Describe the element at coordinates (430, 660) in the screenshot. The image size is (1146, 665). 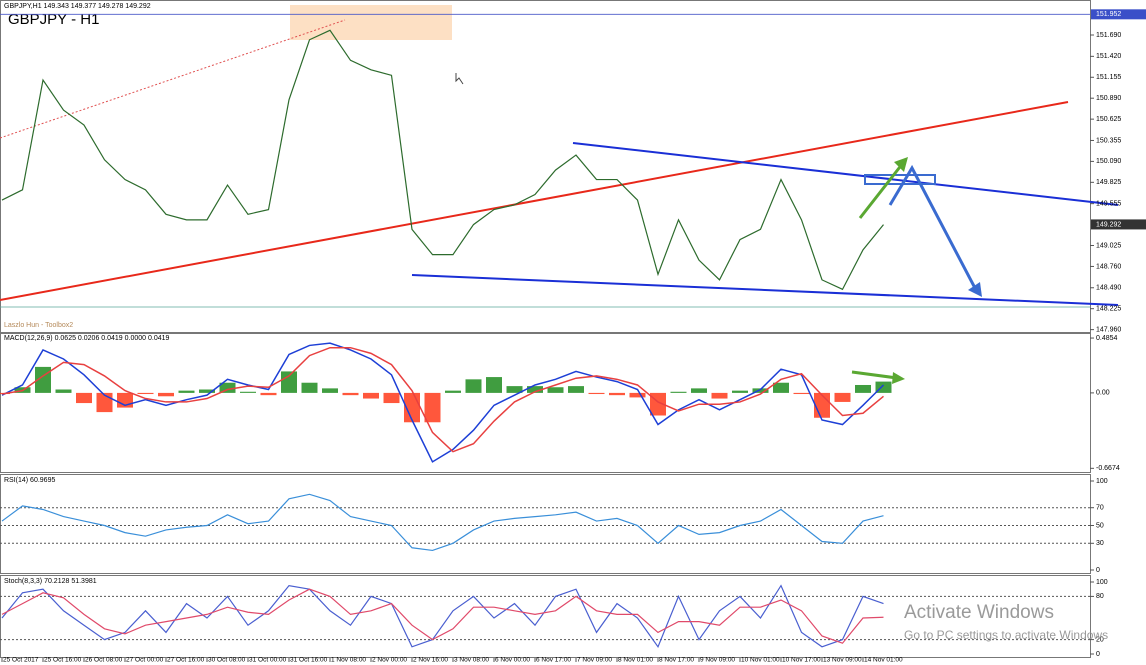
I see `x-tick-label: 2 Nov 16:00` at that location.